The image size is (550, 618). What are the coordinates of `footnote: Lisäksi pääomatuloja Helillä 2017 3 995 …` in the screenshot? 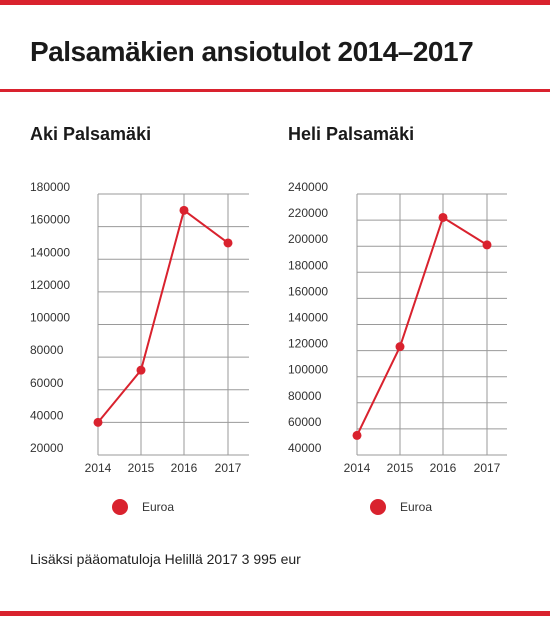 It's located at (165, 559).